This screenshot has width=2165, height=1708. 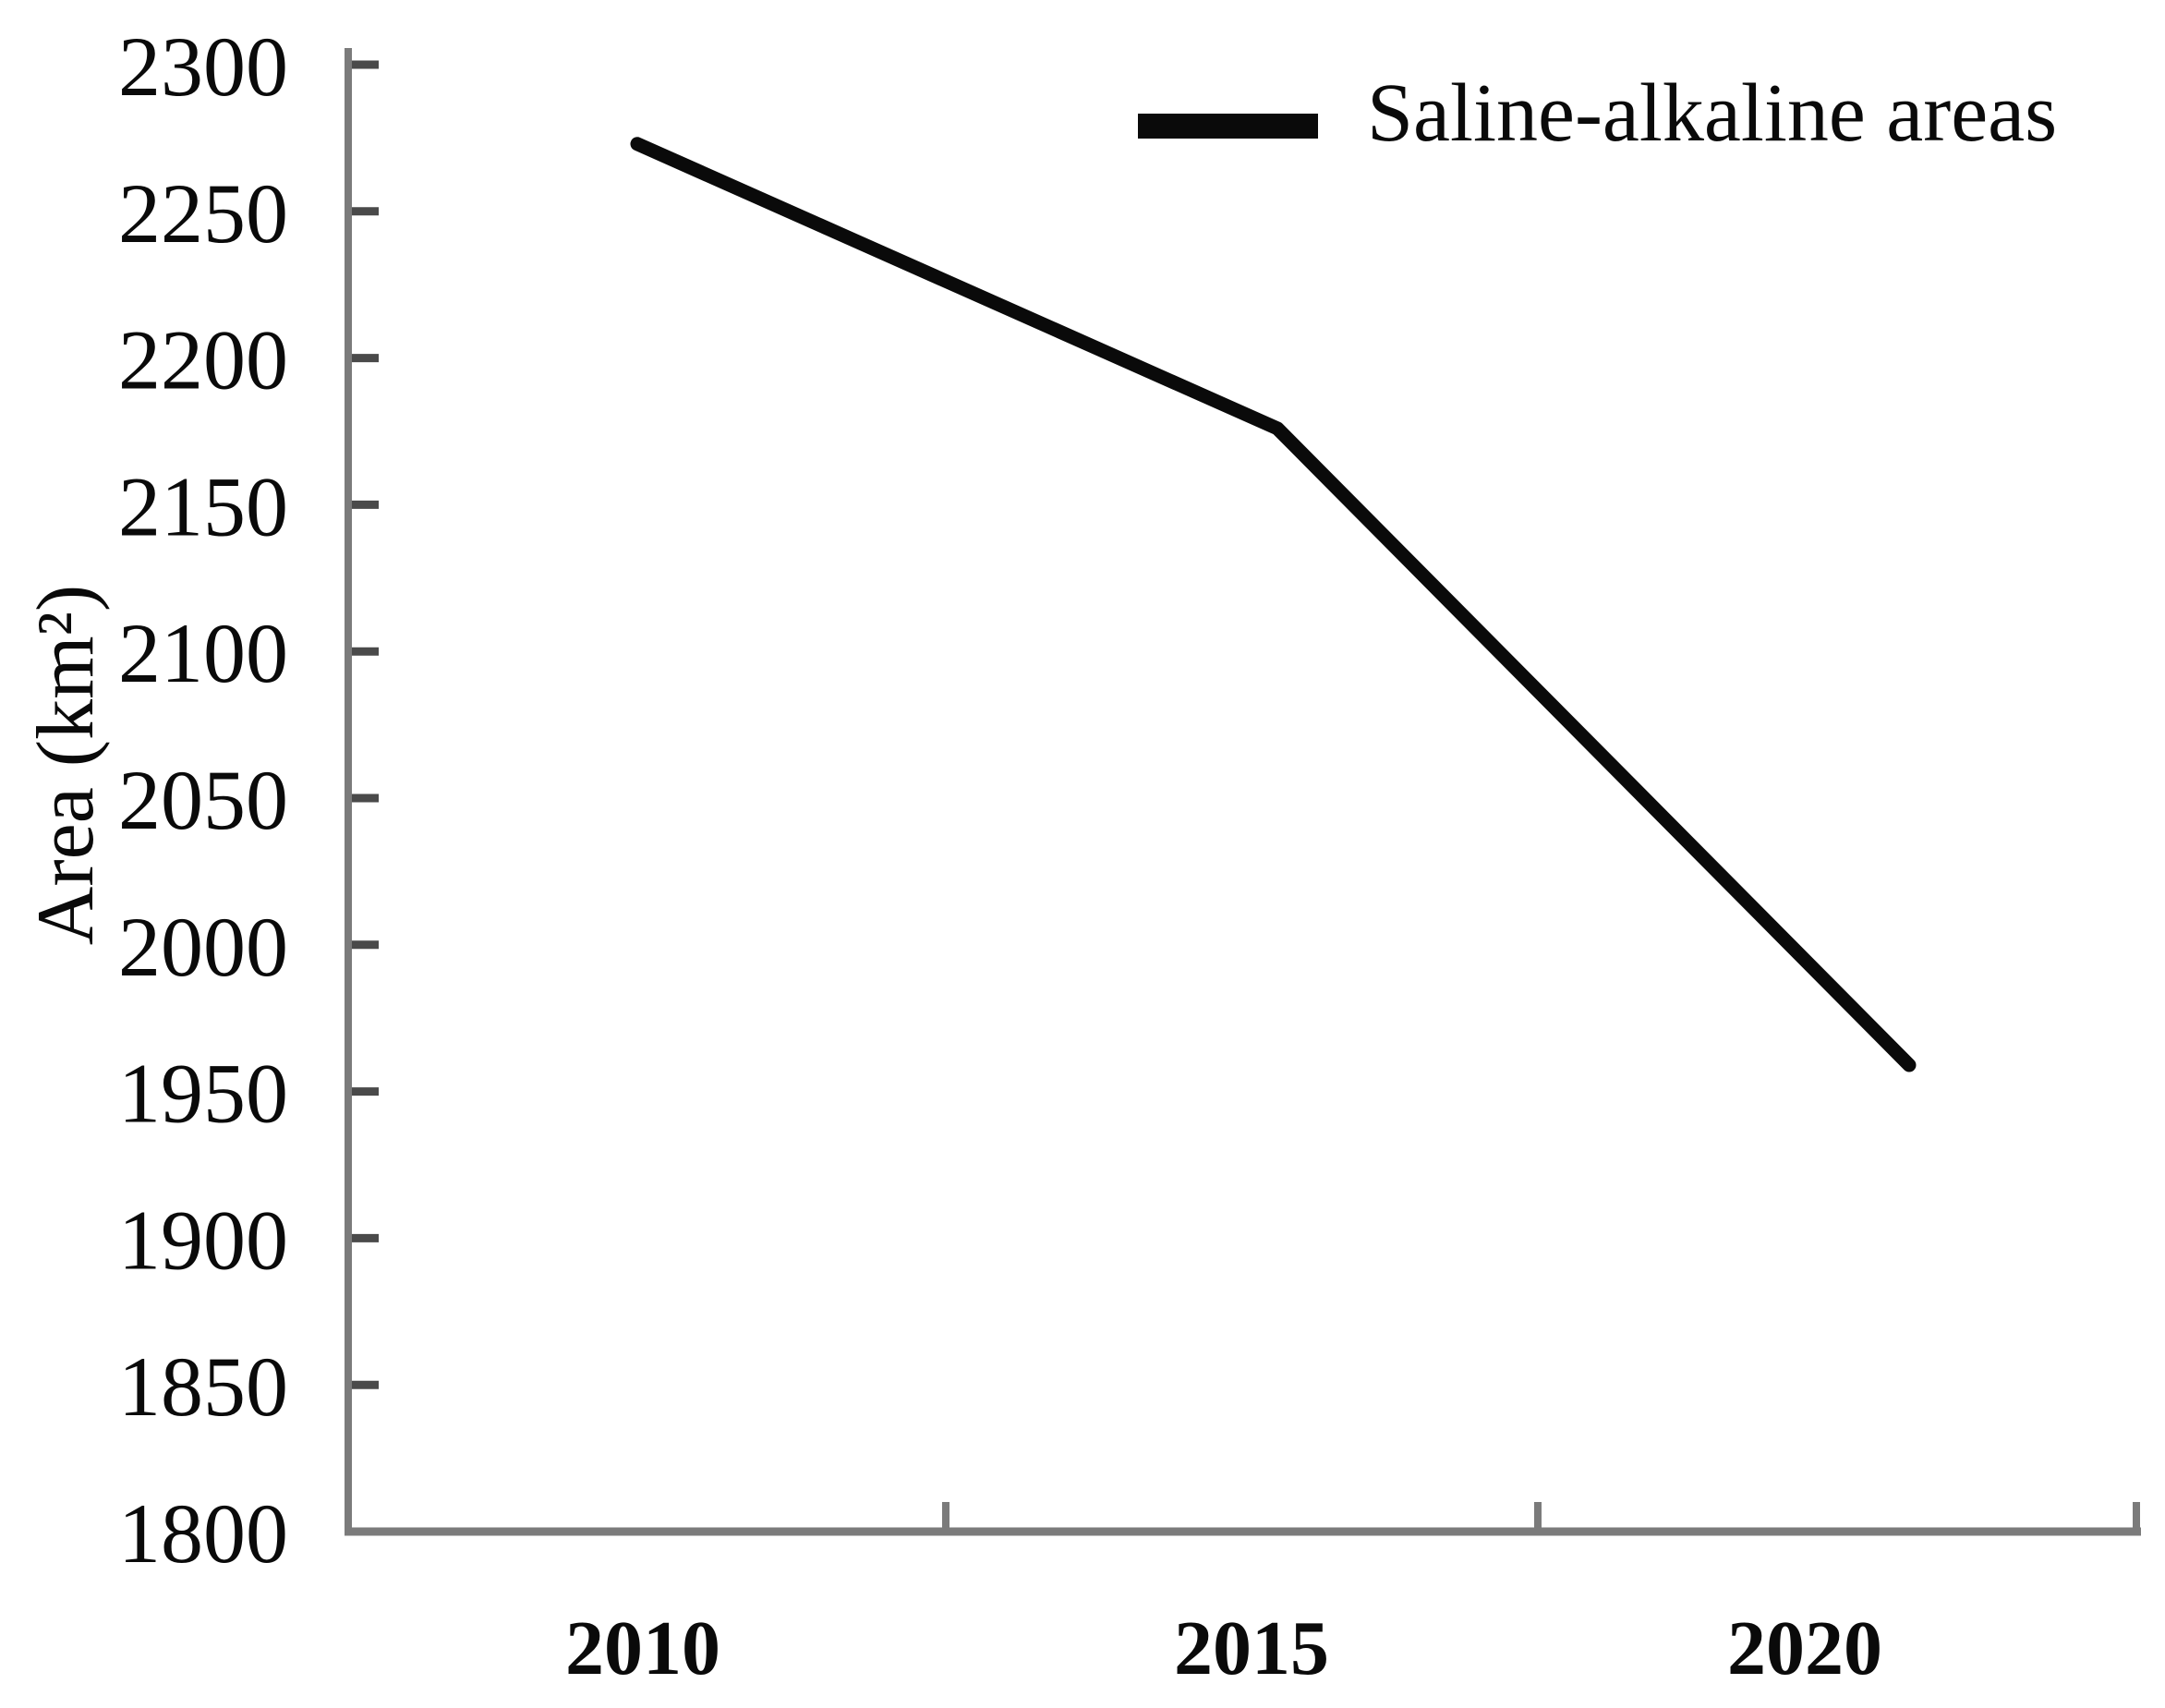 I want to click on legend-line-swatch, so click(x=1228, y=126).